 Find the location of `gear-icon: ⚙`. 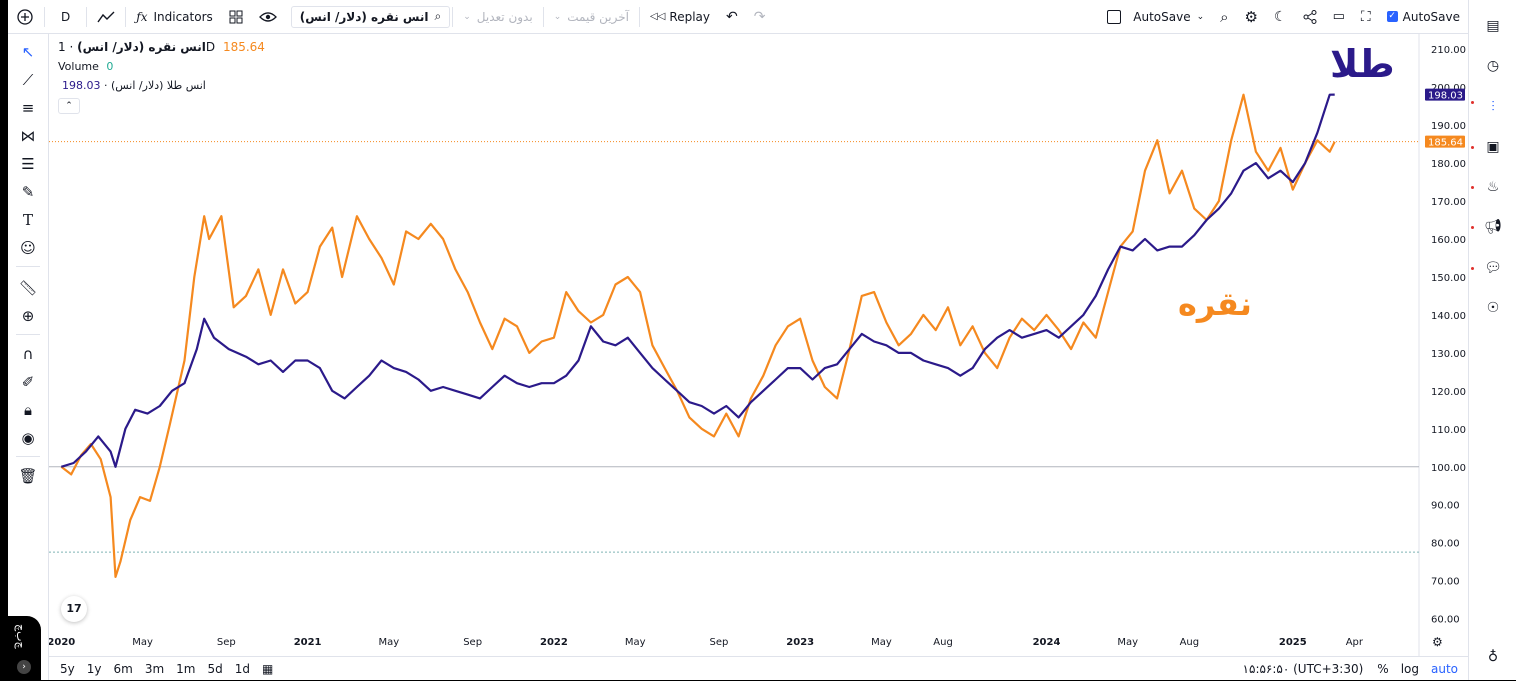

gear-icon: ⚙ is located at coordinates (1251, 16).